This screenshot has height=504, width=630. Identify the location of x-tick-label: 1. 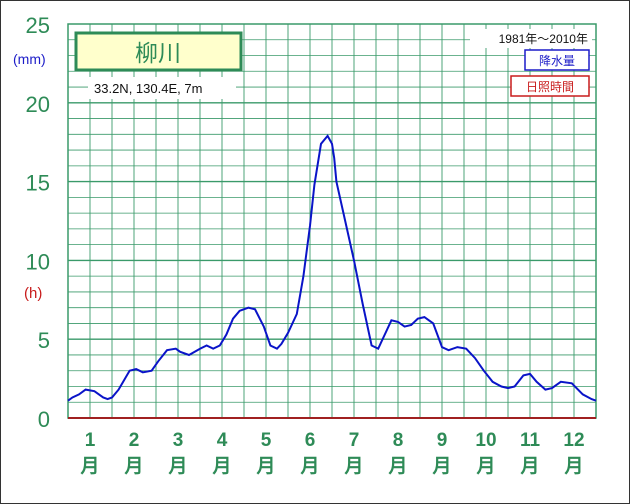
(90, 440).